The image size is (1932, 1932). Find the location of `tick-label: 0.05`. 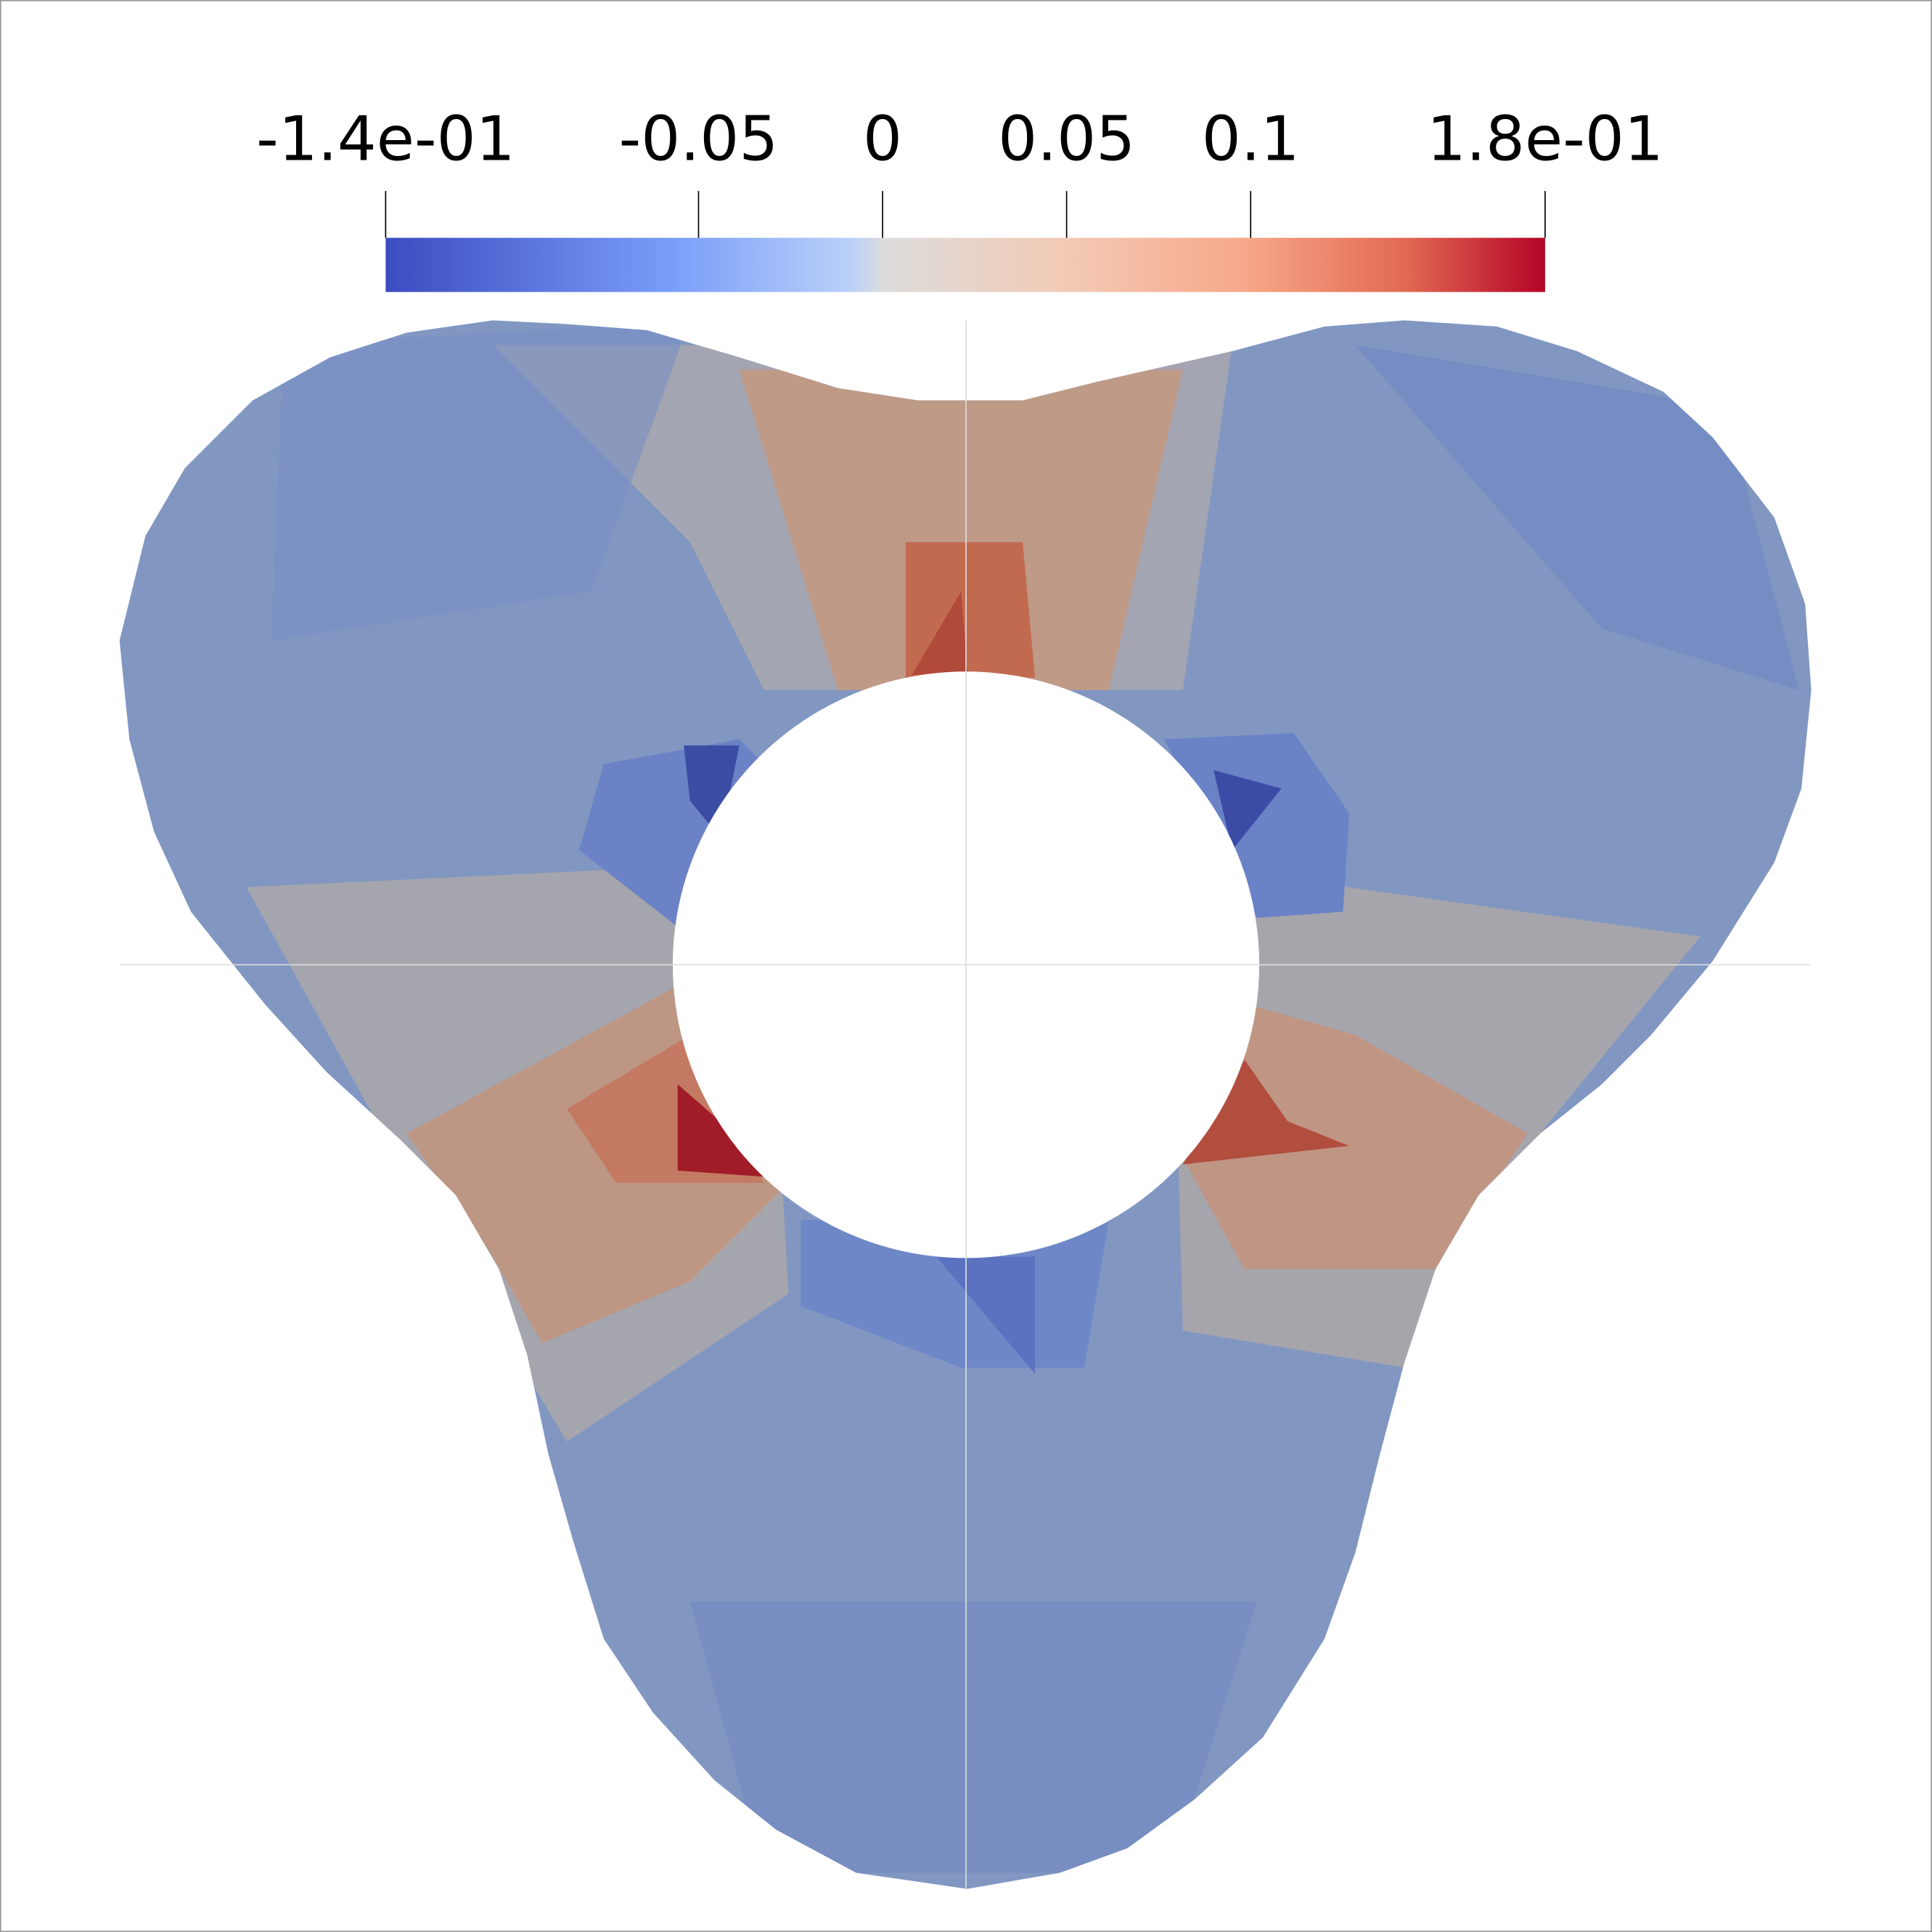

tick-label: 0.05 is located at coordinates (1067, 140).